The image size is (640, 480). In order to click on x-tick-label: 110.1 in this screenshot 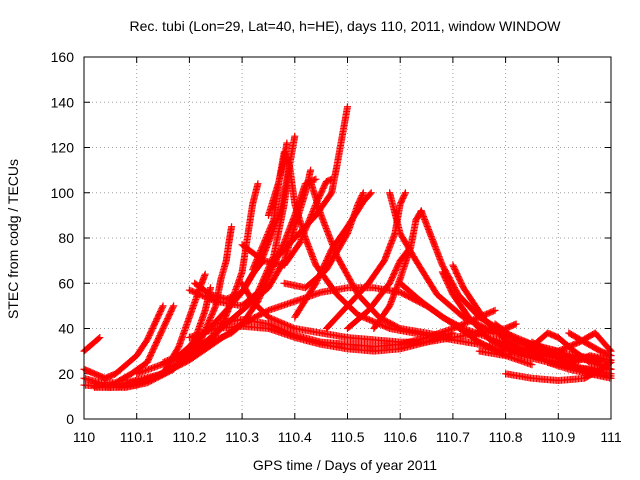, I will do `click(137, 437)`.